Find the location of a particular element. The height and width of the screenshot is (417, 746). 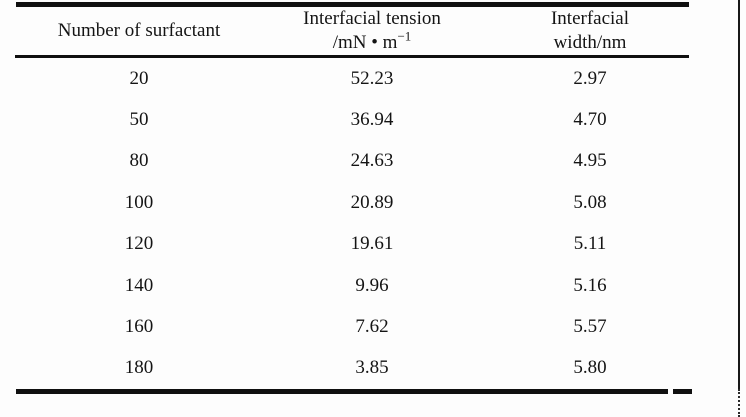

cell-tension: 36.94 is located at coordinates (372, 120).